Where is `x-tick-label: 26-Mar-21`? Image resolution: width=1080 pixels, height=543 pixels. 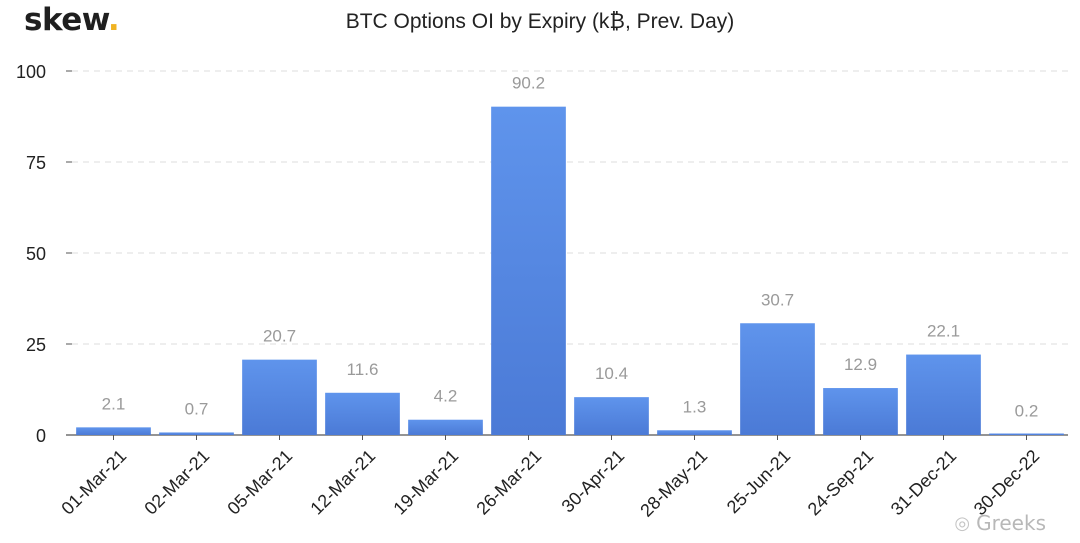 x-tick-label: 26-Mar-21 is located at coordinates (508, 482).